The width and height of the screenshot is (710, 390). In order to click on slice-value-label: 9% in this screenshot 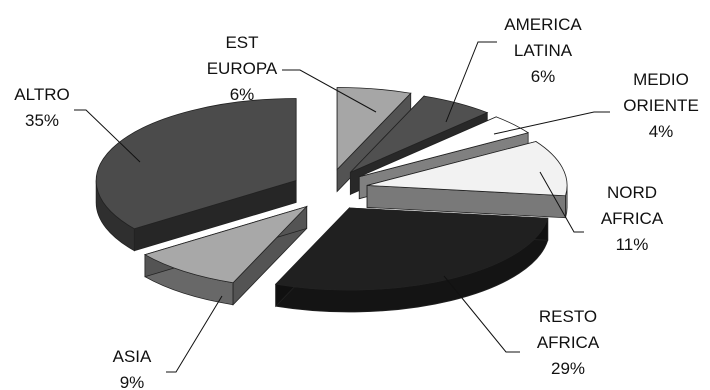, I will do `click(132, 381)`.